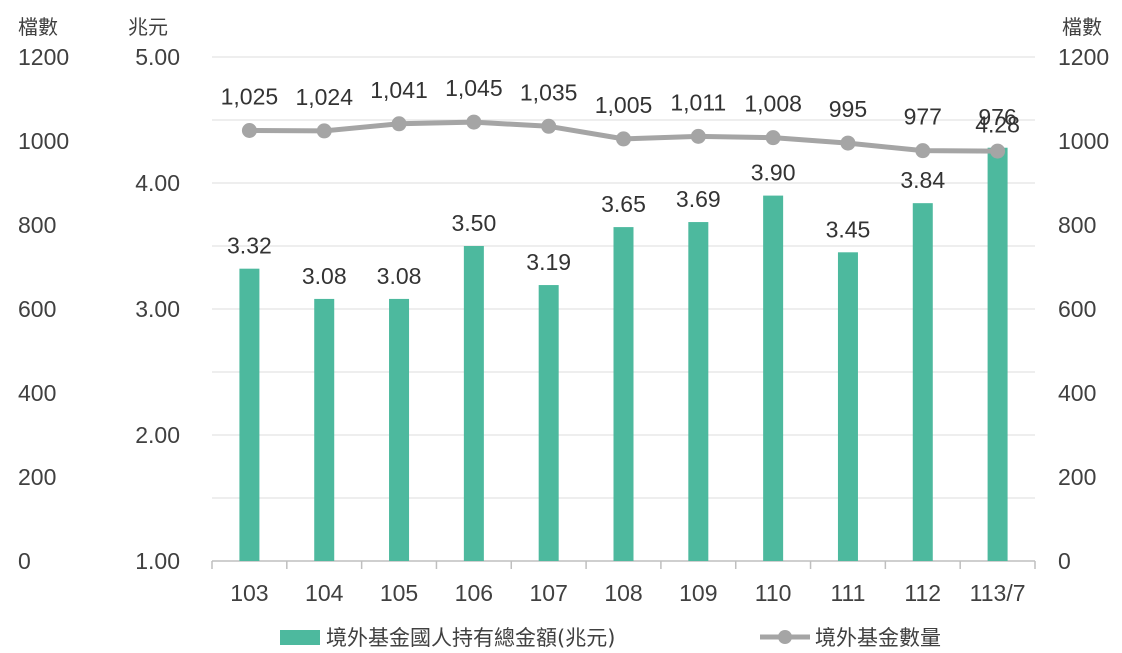  Describe the element at coordinates (878, 638) in the screenshot. I see `legend-line-label: 境外基金數量` at that location.